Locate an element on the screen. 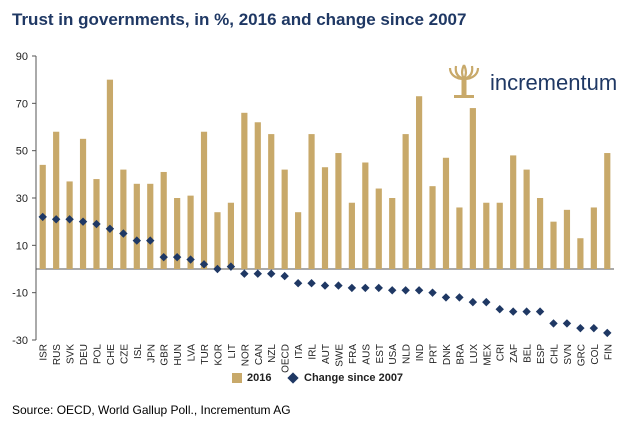  legend-label-change: Change since 2007 is located at coordinates (354, 378).